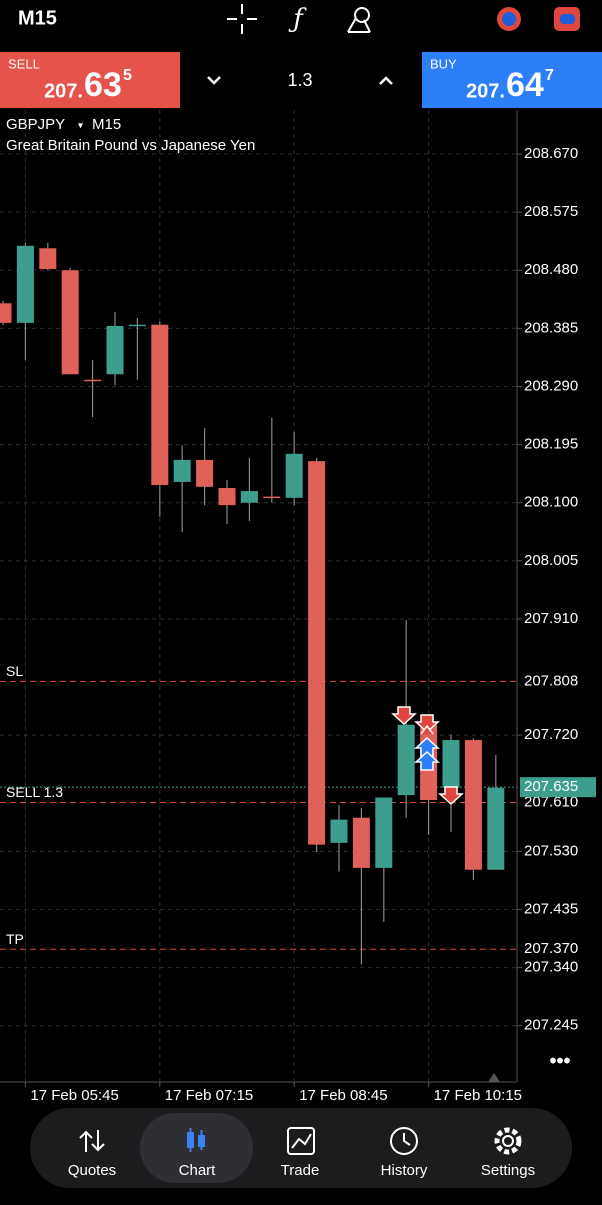 Image resolution: width=602 pixels, height=1205 pixels. I want to click on account-icon, so click(509, 19).